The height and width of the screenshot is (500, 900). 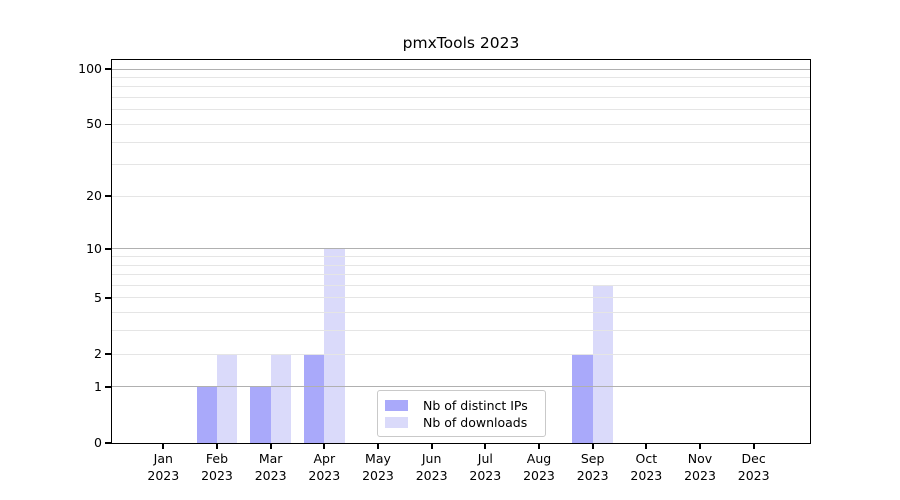 What do you see at coordinates (324, 467) in the screenshot?
I see `x-axis-tick-label: Apr 2023` at bounding box center [324, 467].